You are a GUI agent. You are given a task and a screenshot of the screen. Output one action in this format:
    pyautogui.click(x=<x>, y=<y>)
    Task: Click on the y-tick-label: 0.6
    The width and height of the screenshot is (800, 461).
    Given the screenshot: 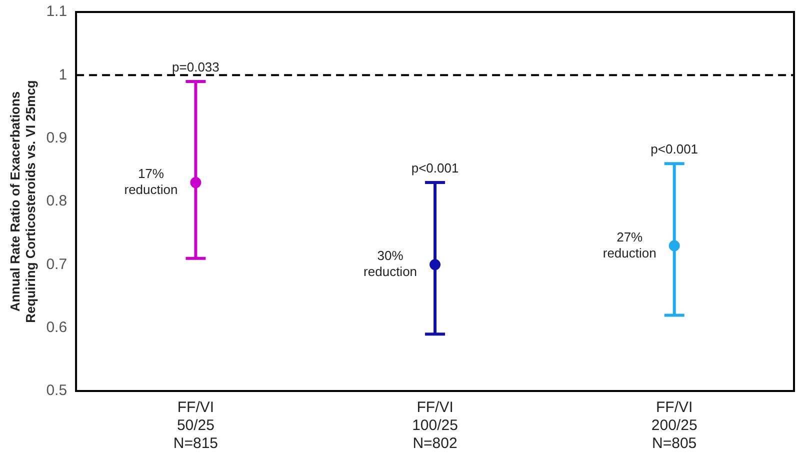 What is the action you would take?
    pyautogui.click(x=57, y=327)
    